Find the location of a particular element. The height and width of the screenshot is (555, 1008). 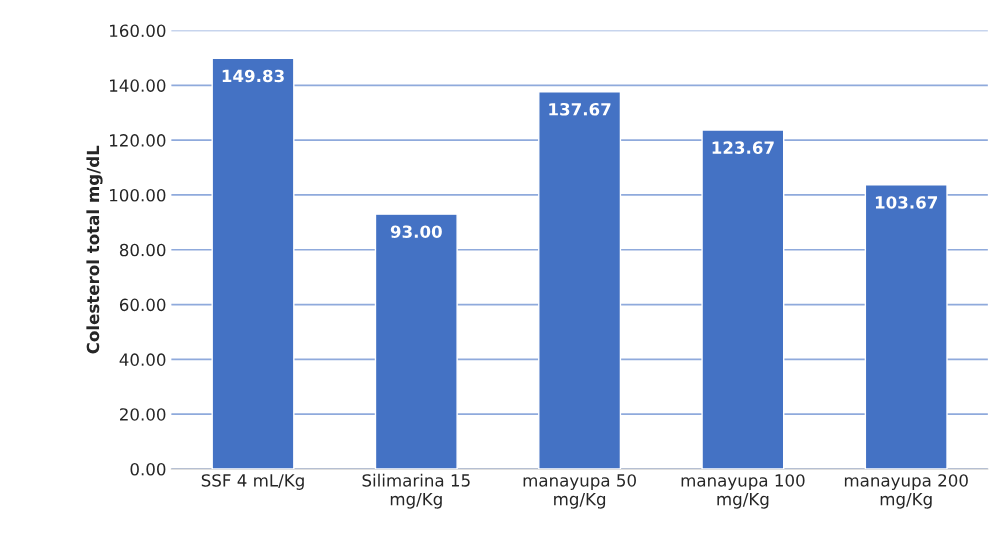

y-tick-label: 140.00 is located at coordinates (138, 85).